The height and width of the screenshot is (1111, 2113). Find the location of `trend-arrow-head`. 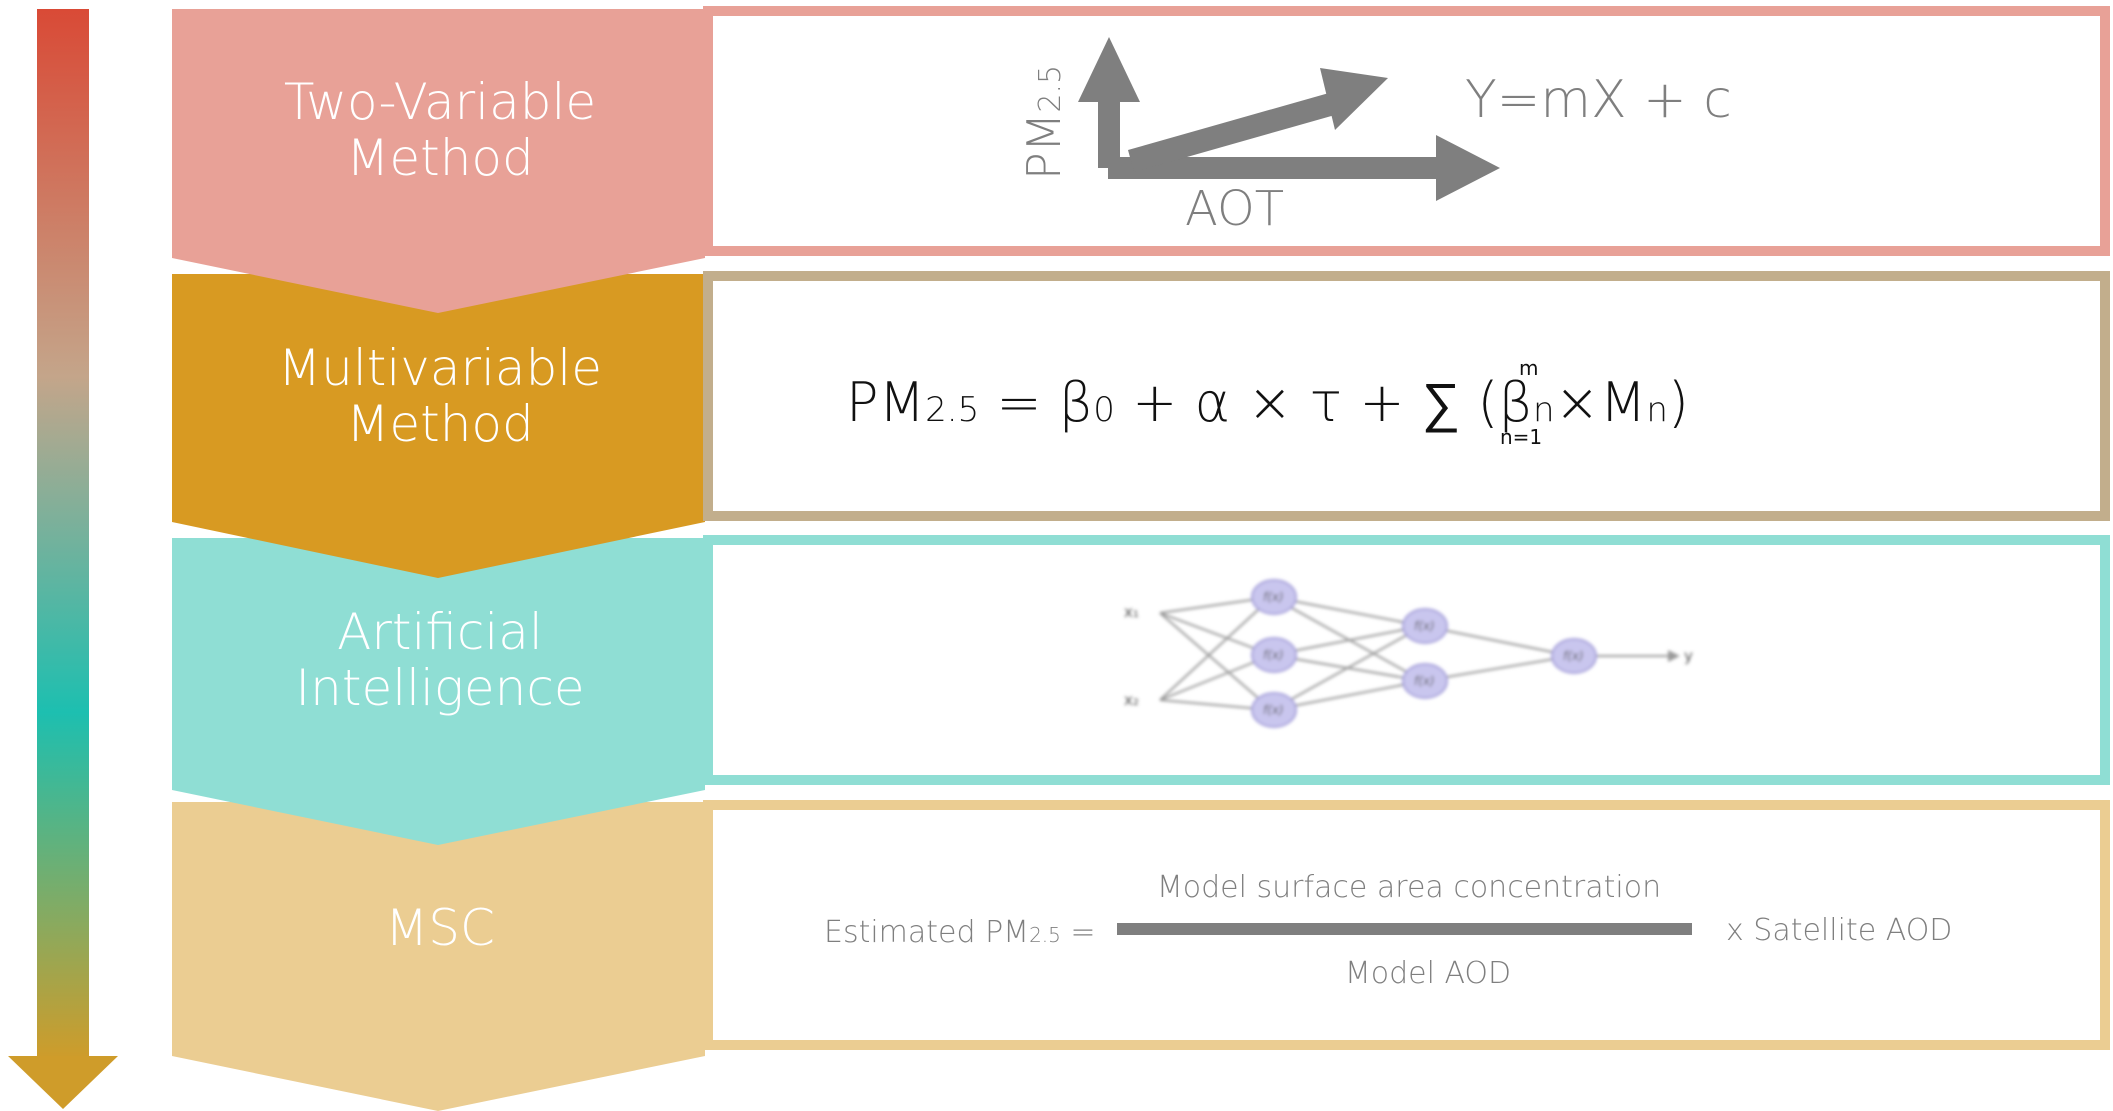

trend-arrow-head is located at coordinates (1354, 99).